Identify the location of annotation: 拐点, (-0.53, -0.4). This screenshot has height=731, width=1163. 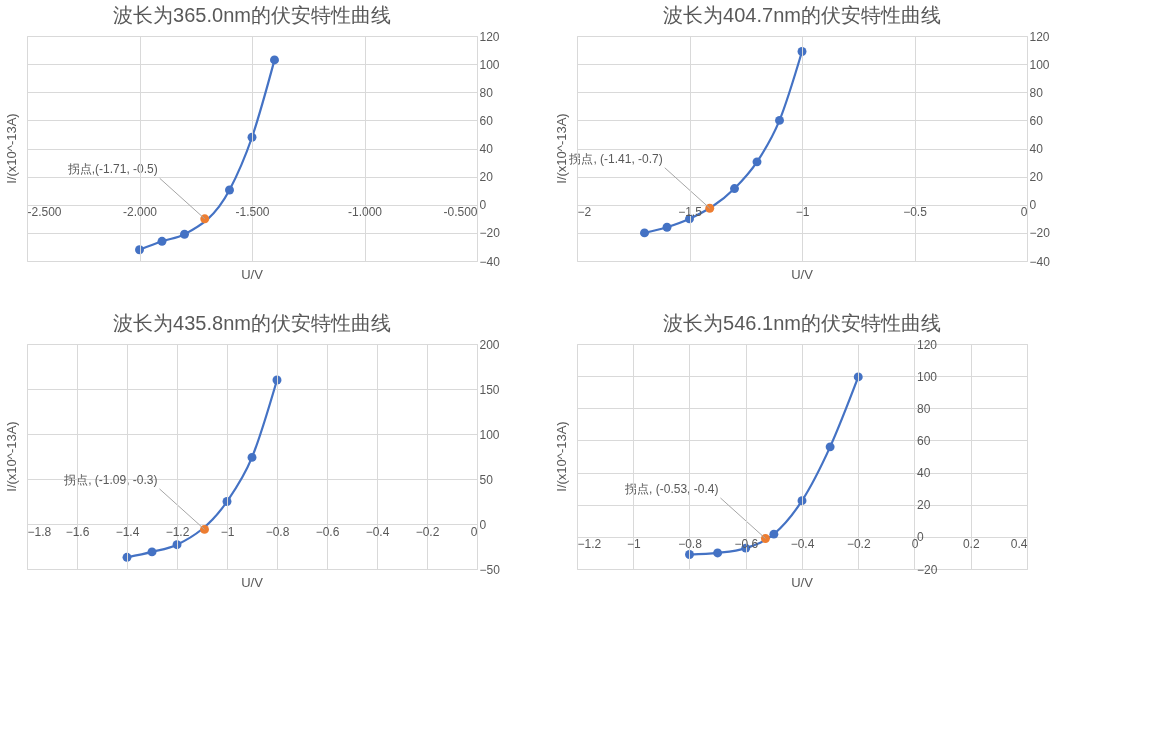
(671, 488).